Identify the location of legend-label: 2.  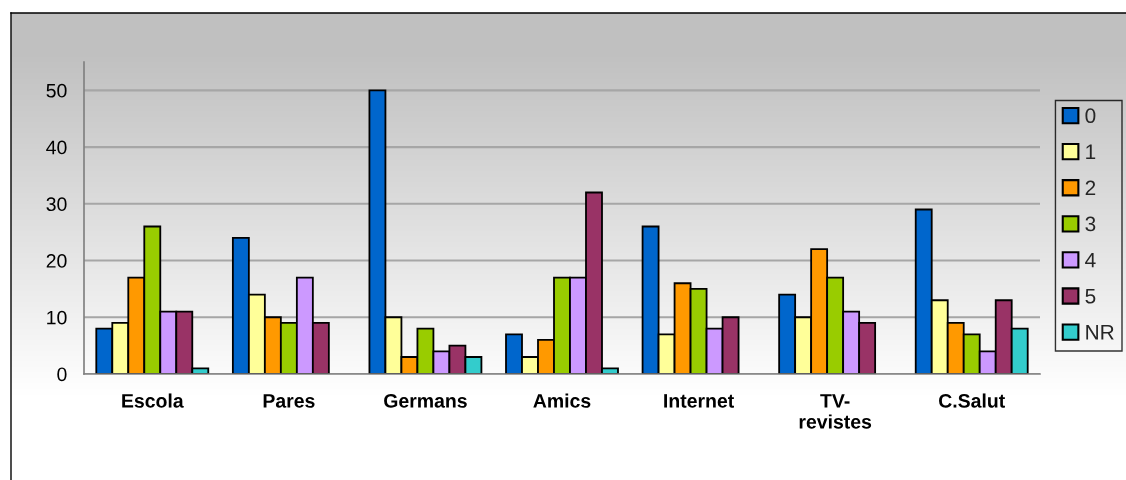
(1090, 188).